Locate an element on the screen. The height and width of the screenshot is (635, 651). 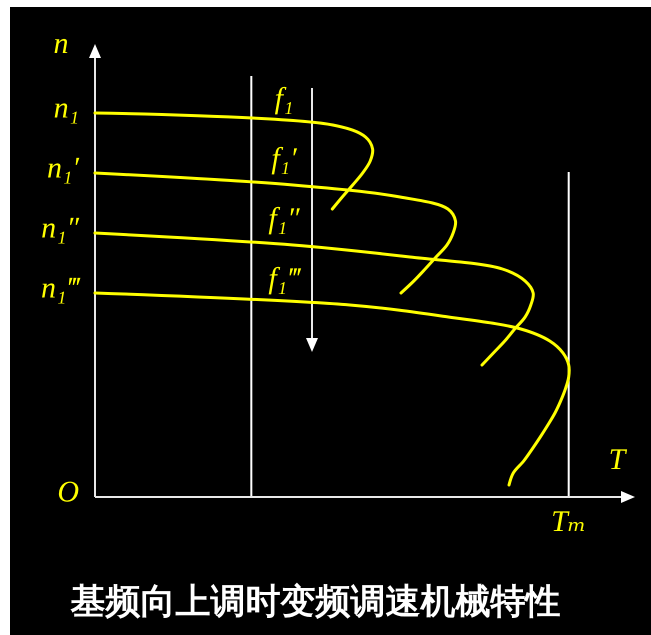
series-label: f₁′ is located at coordinates (284, 158).